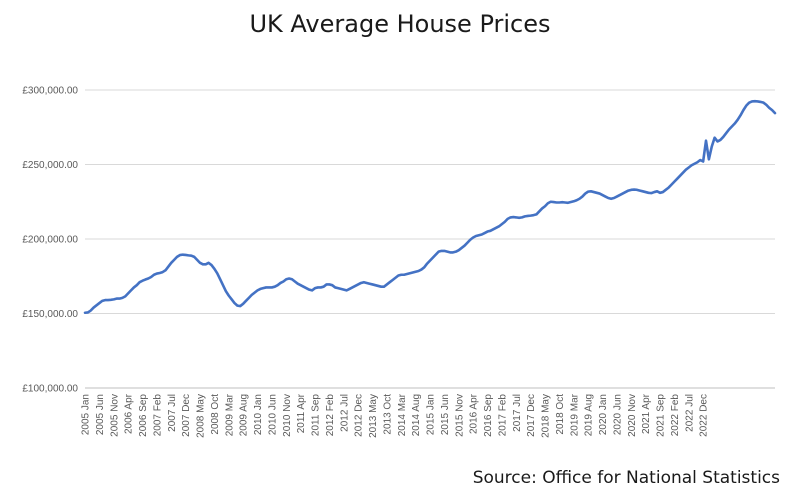 The image size is (800, 500). What do you see at coordinates (50, 91) in the screenshot?
I see `y-tick-label: £300,000.00` at bounding box center [50, 91].